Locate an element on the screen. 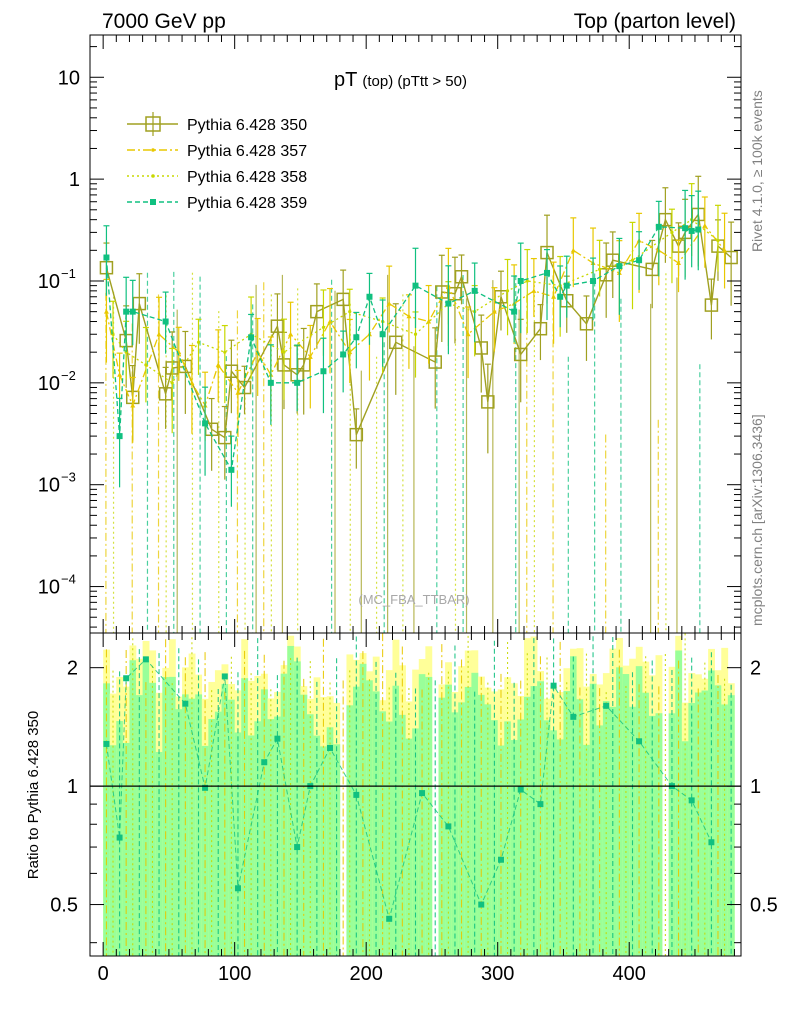  rivet-label: Rivet 4.1.0, ≥ 100k events is located at coordinates (757, 171).